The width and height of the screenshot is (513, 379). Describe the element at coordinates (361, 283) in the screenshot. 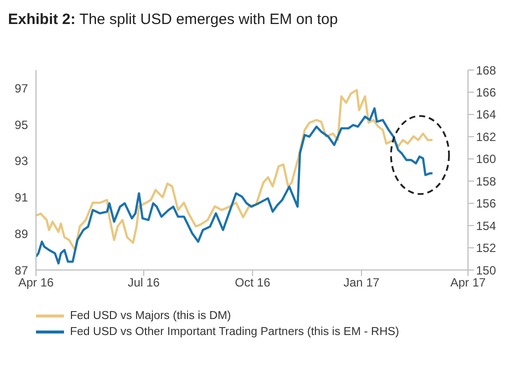

I see `x-tick-label: Jan 17` at that location.